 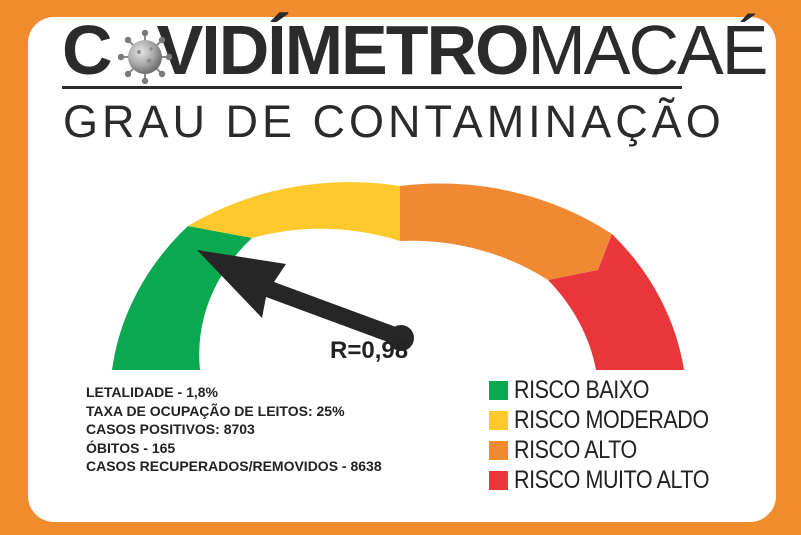 I want to click on title-light-part: MACAÉ, so click(x=647, y=50).